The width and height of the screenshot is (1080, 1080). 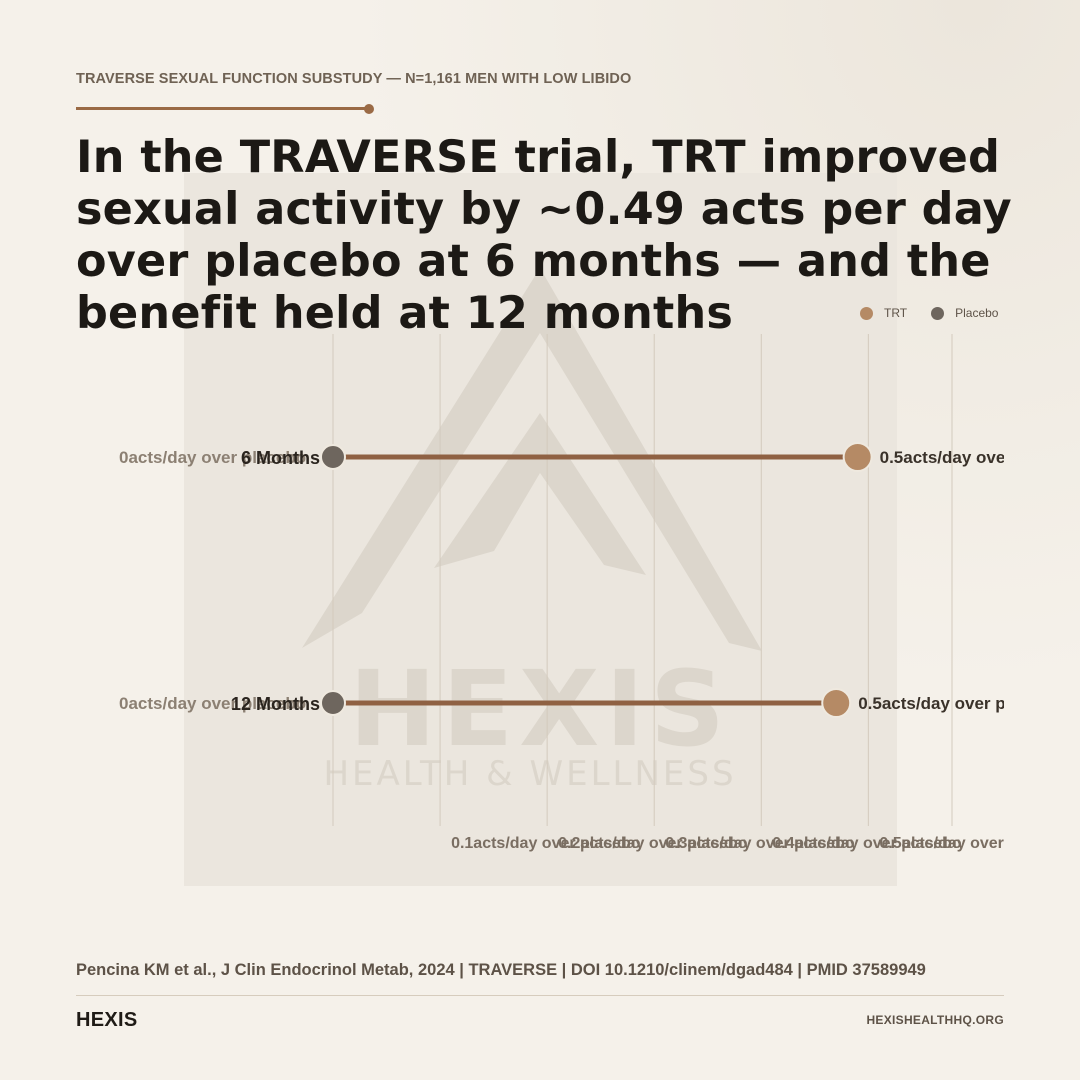 What do you see at coordinates (867, 843) in the screenshot?
I see `x-tick-label: 0.4acts/day over placebo` at bounding box center [867, 843].